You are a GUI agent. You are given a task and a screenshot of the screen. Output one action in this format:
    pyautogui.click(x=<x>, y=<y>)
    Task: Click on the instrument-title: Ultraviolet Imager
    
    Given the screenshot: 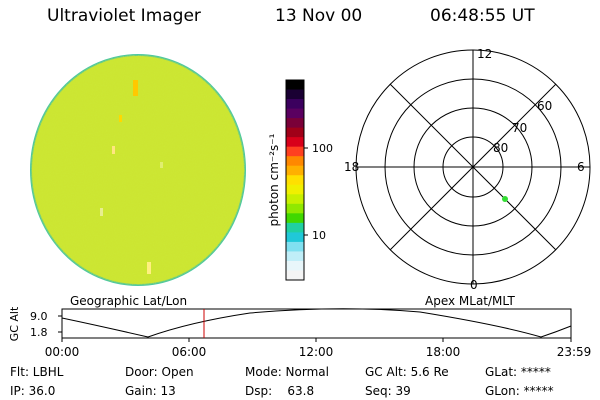 What is the action you would take?
    pyautogui.click(x=124, y=16)
    